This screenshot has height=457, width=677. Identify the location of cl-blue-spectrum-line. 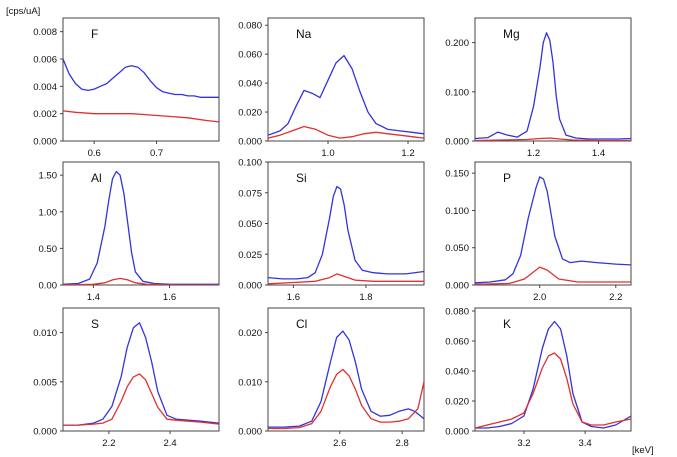
(346, 379).